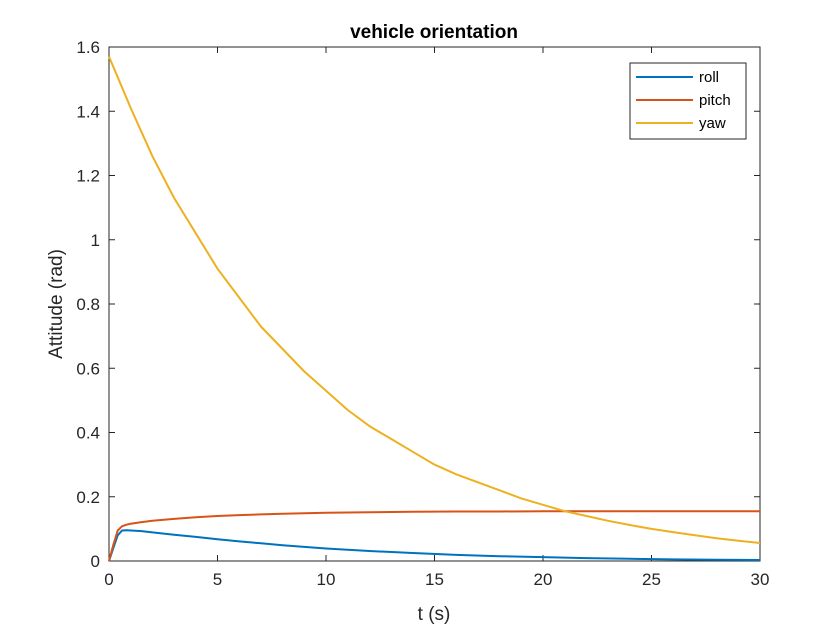 Image resolution: width=840 pixels, height=630 pixels. I want to click on x-axis-label: t (s), so click(434, 614).